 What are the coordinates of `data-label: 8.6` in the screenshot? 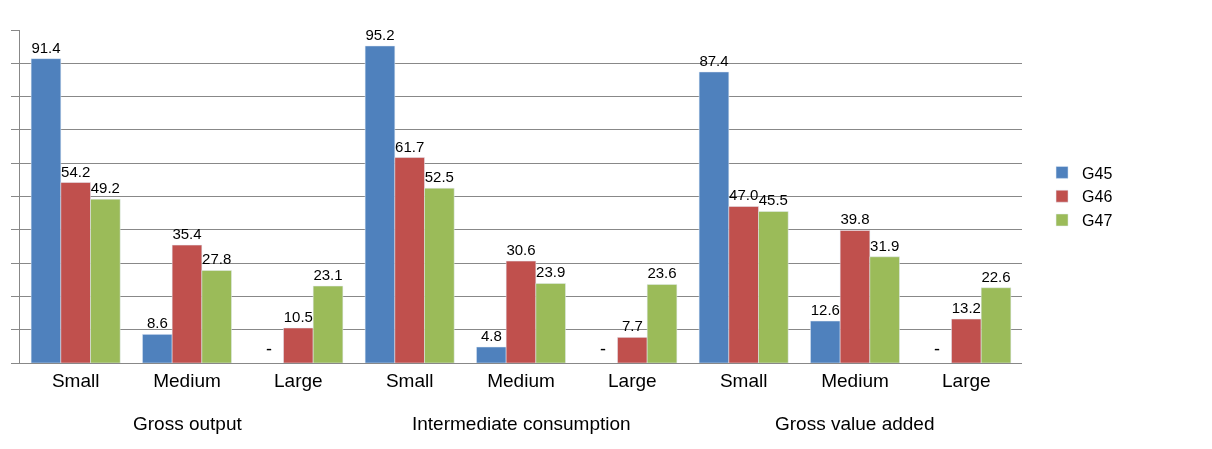 It's located at (157, 323).